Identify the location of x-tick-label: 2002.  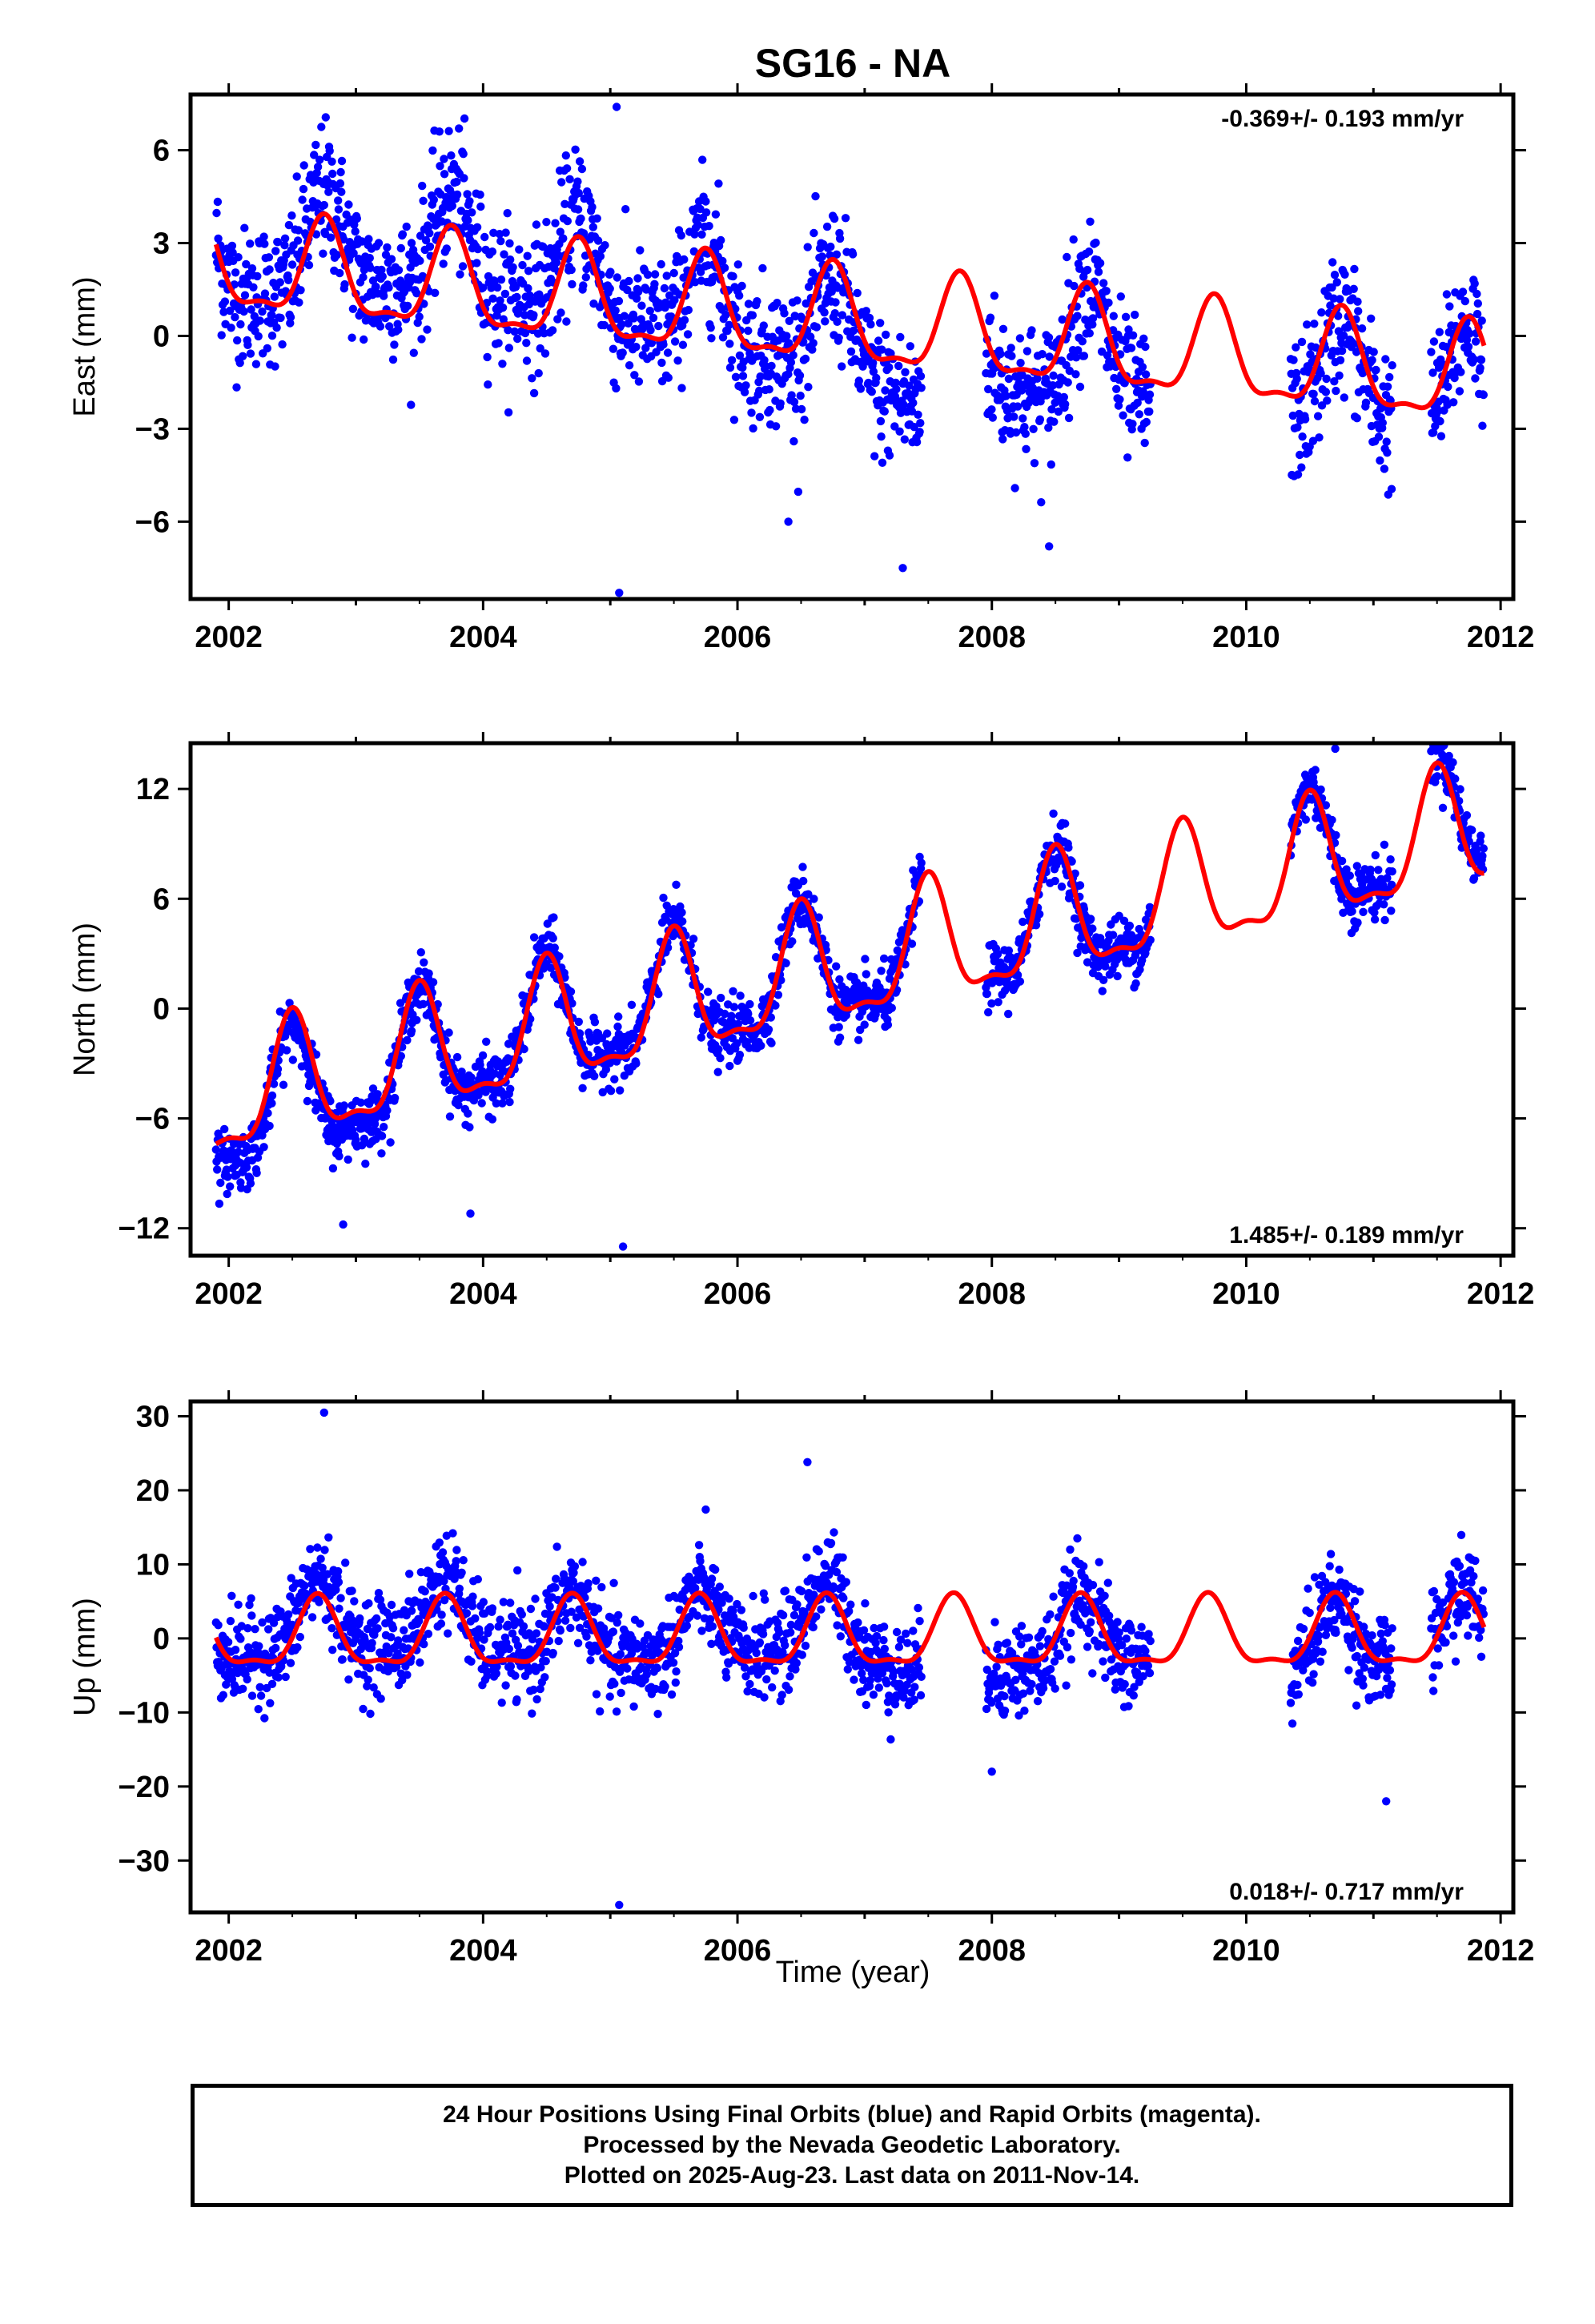
(229, 1294).